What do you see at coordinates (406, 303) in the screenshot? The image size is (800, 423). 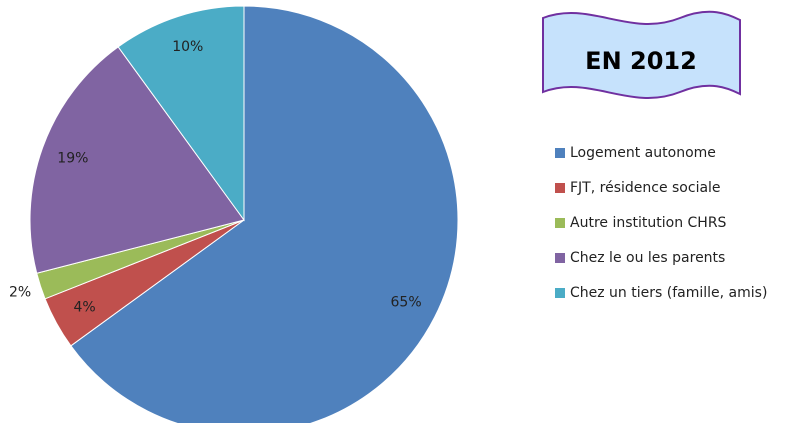 I see `data-label: 65%` at bounding box center [406, 303].